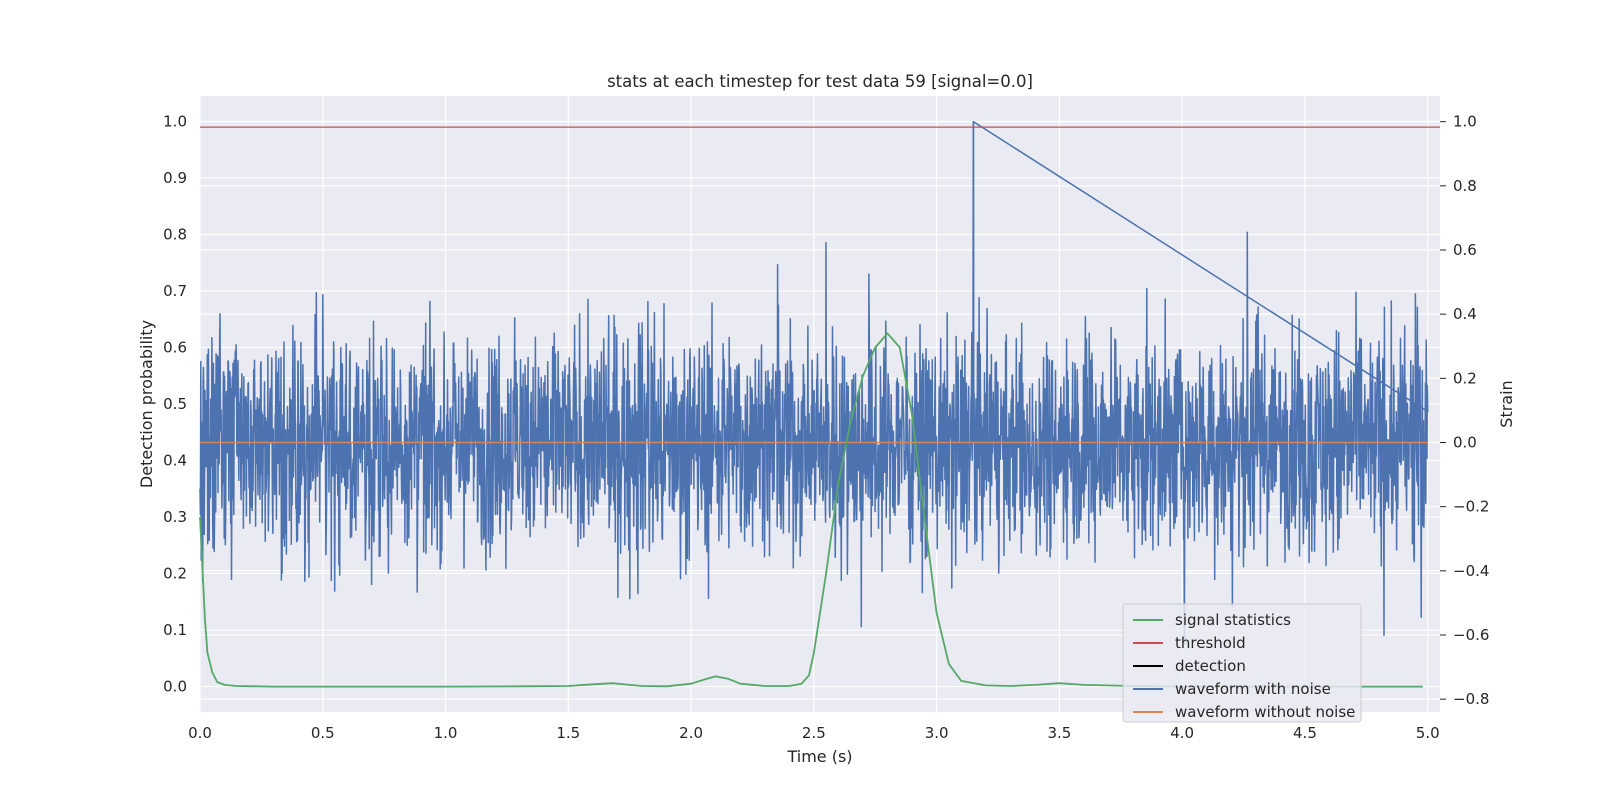 The height and width of the screenshot is (800, 1600). Describe the element at coordinates (1506, 403) in the screenshot. I see `y-axis-label-right: Strain` at that location.